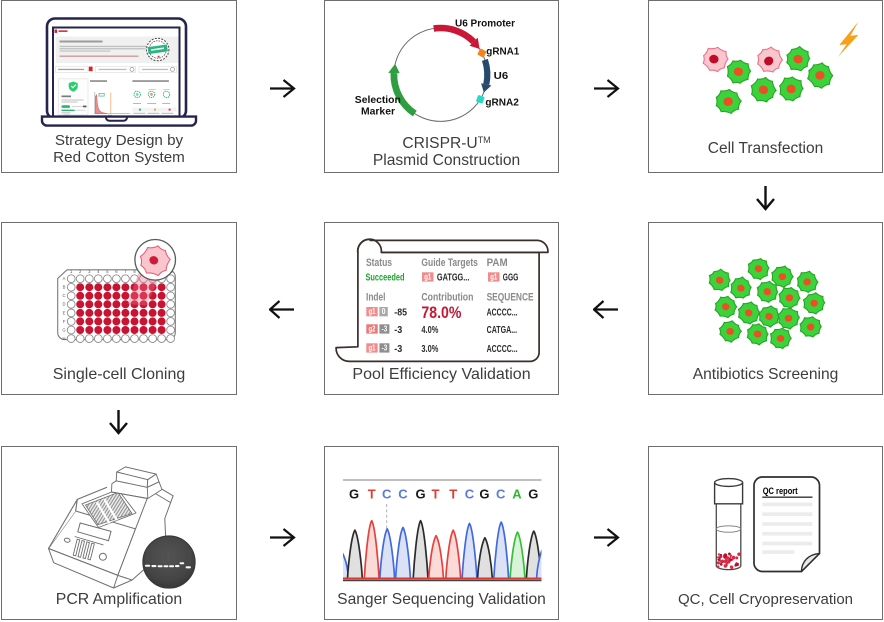 This screenshot has width=884, height=622. Describe the element at coordinates (64, 321) in the screenshot. I see `svg-text: F` at that location.